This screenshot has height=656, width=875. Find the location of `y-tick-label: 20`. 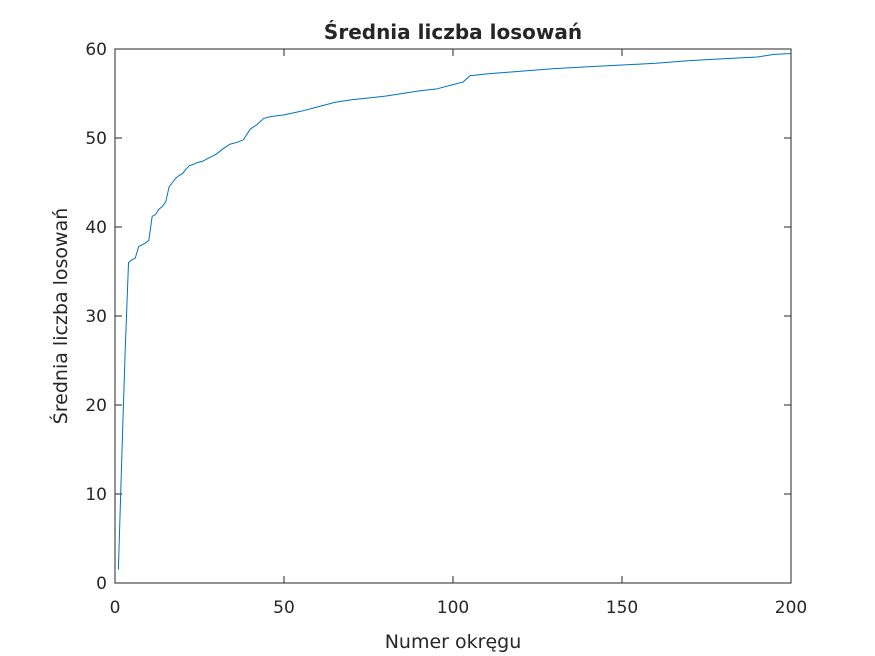

y-tick-label: 20 is located at coordinates (96, 406).